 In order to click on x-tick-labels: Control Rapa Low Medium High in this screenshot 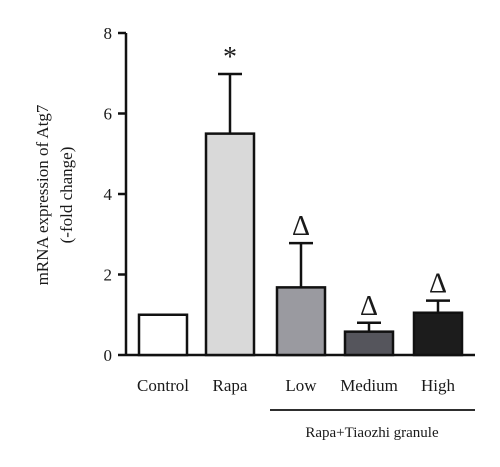, I will do `click(296, 385)`.